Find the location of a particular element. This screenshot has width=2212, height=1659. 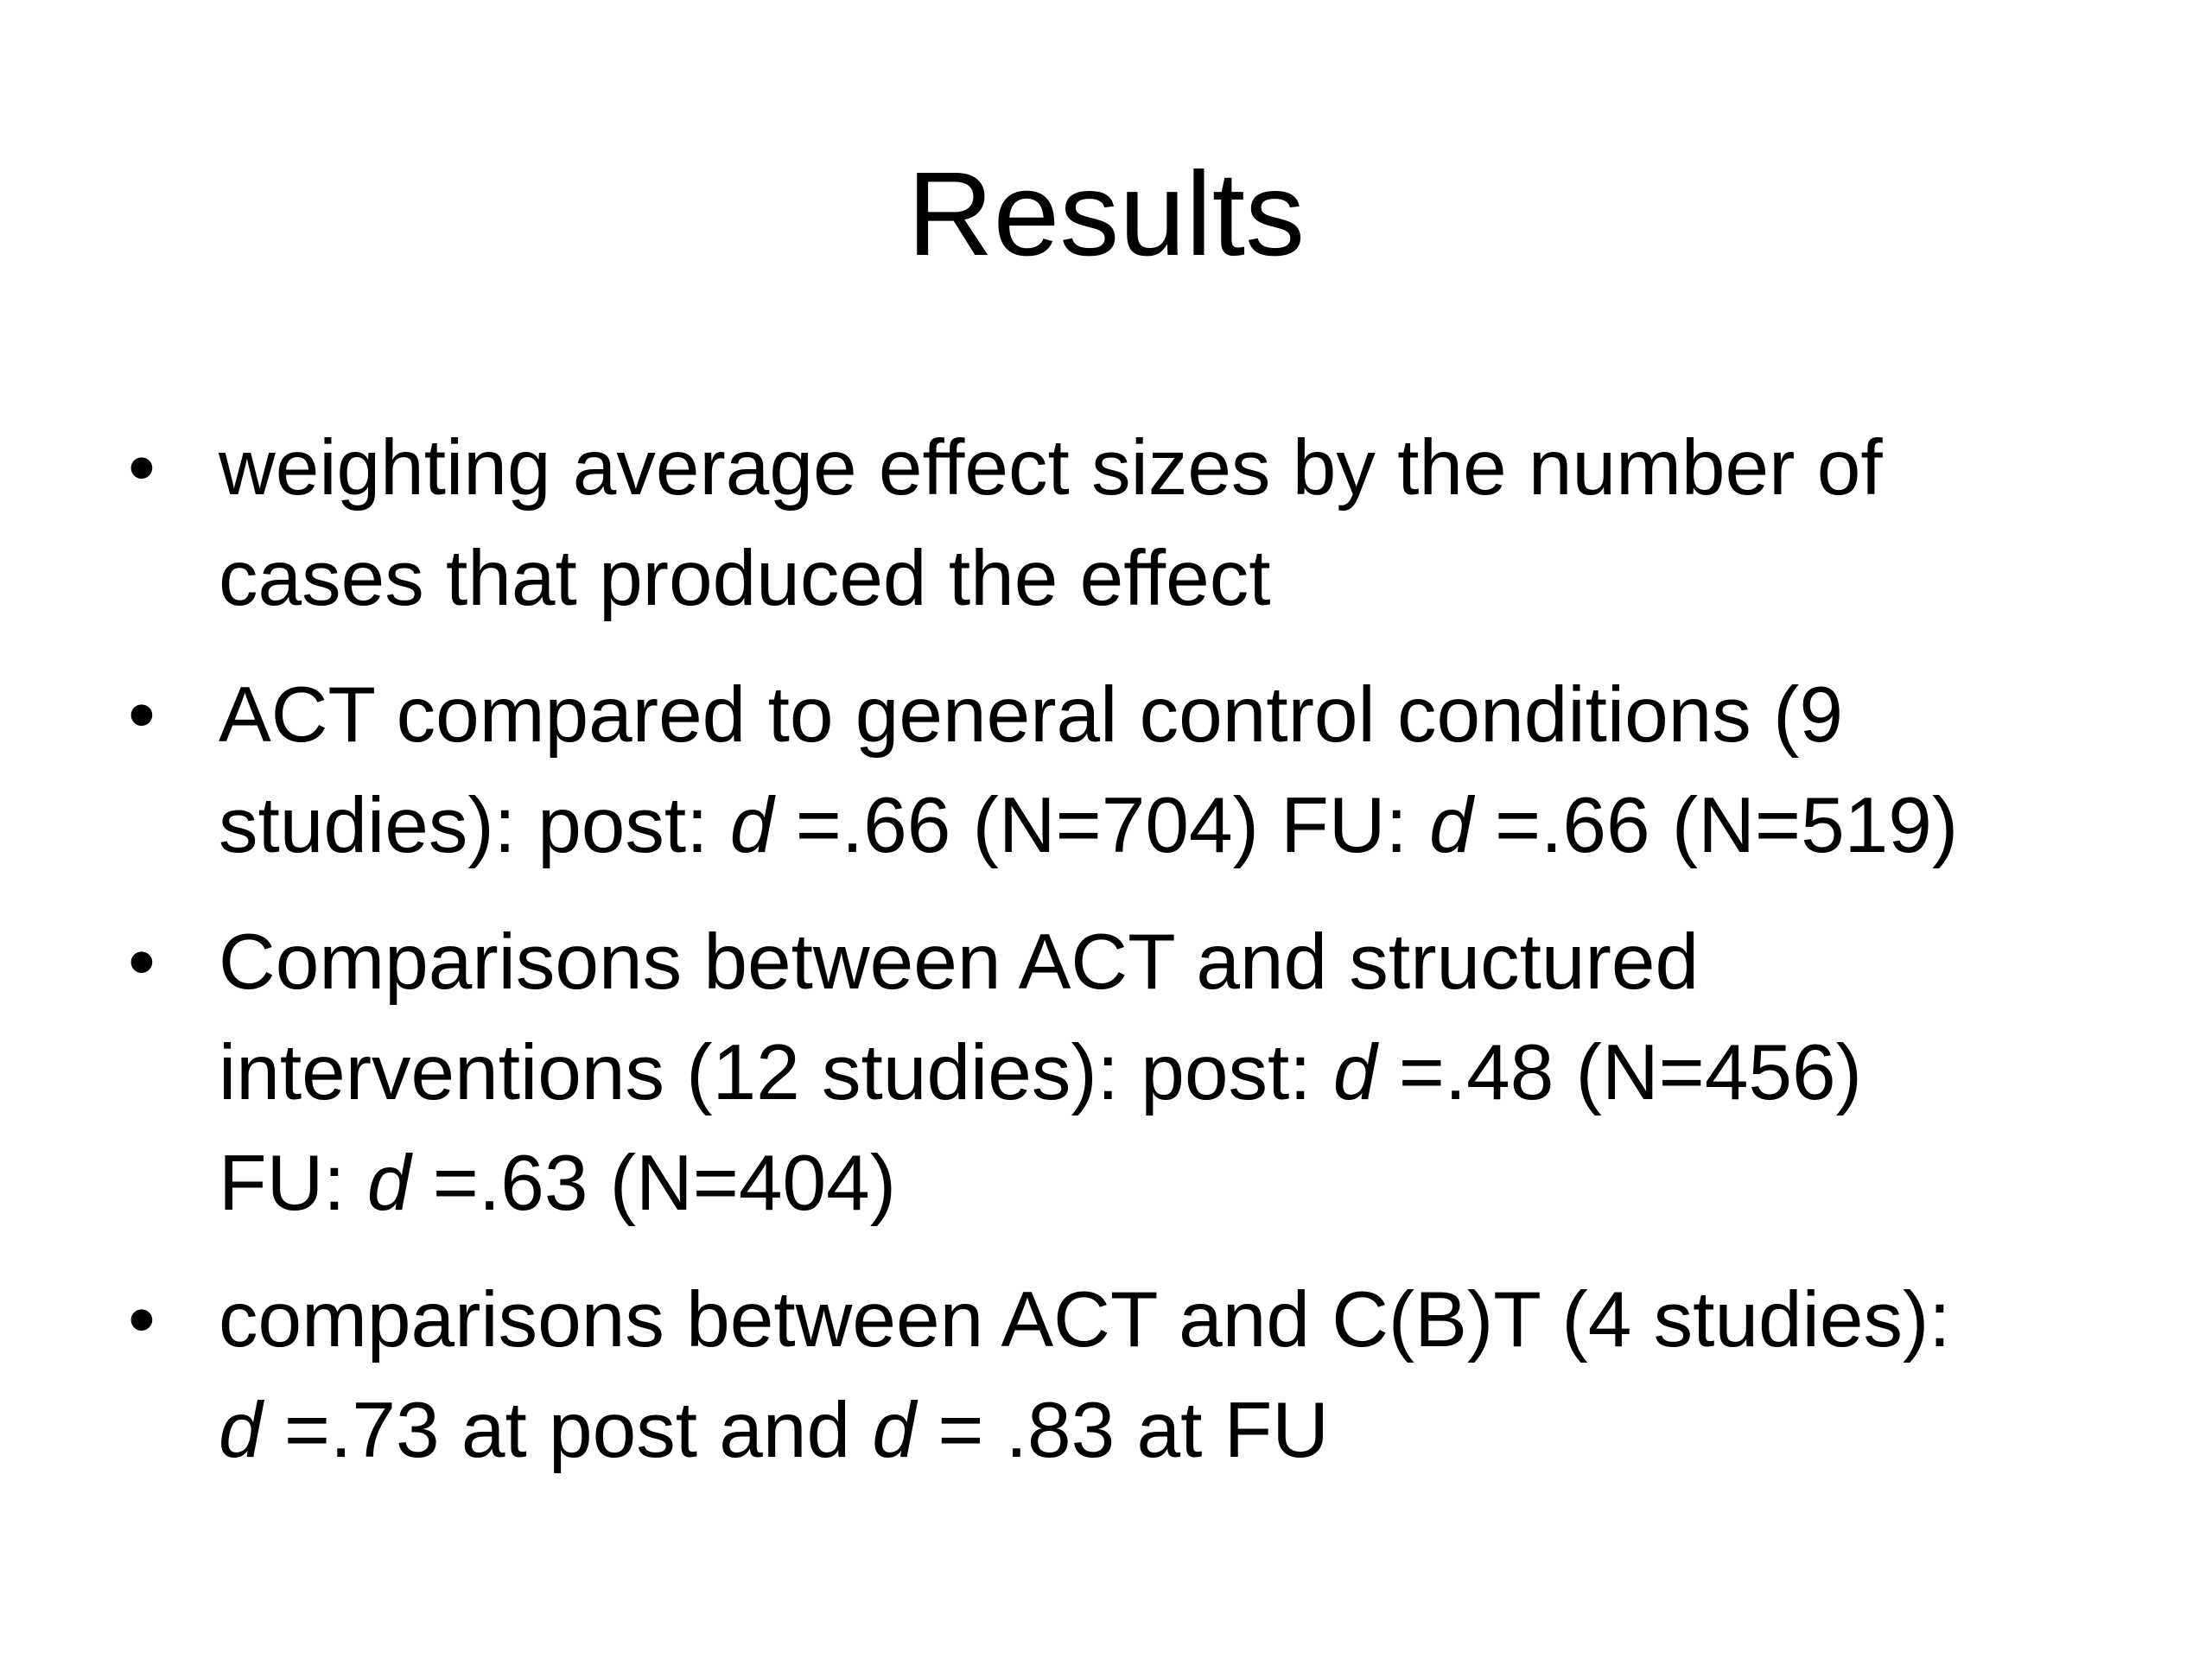

text-run: = .83 at FU is located at coordinates (1123, 1430).